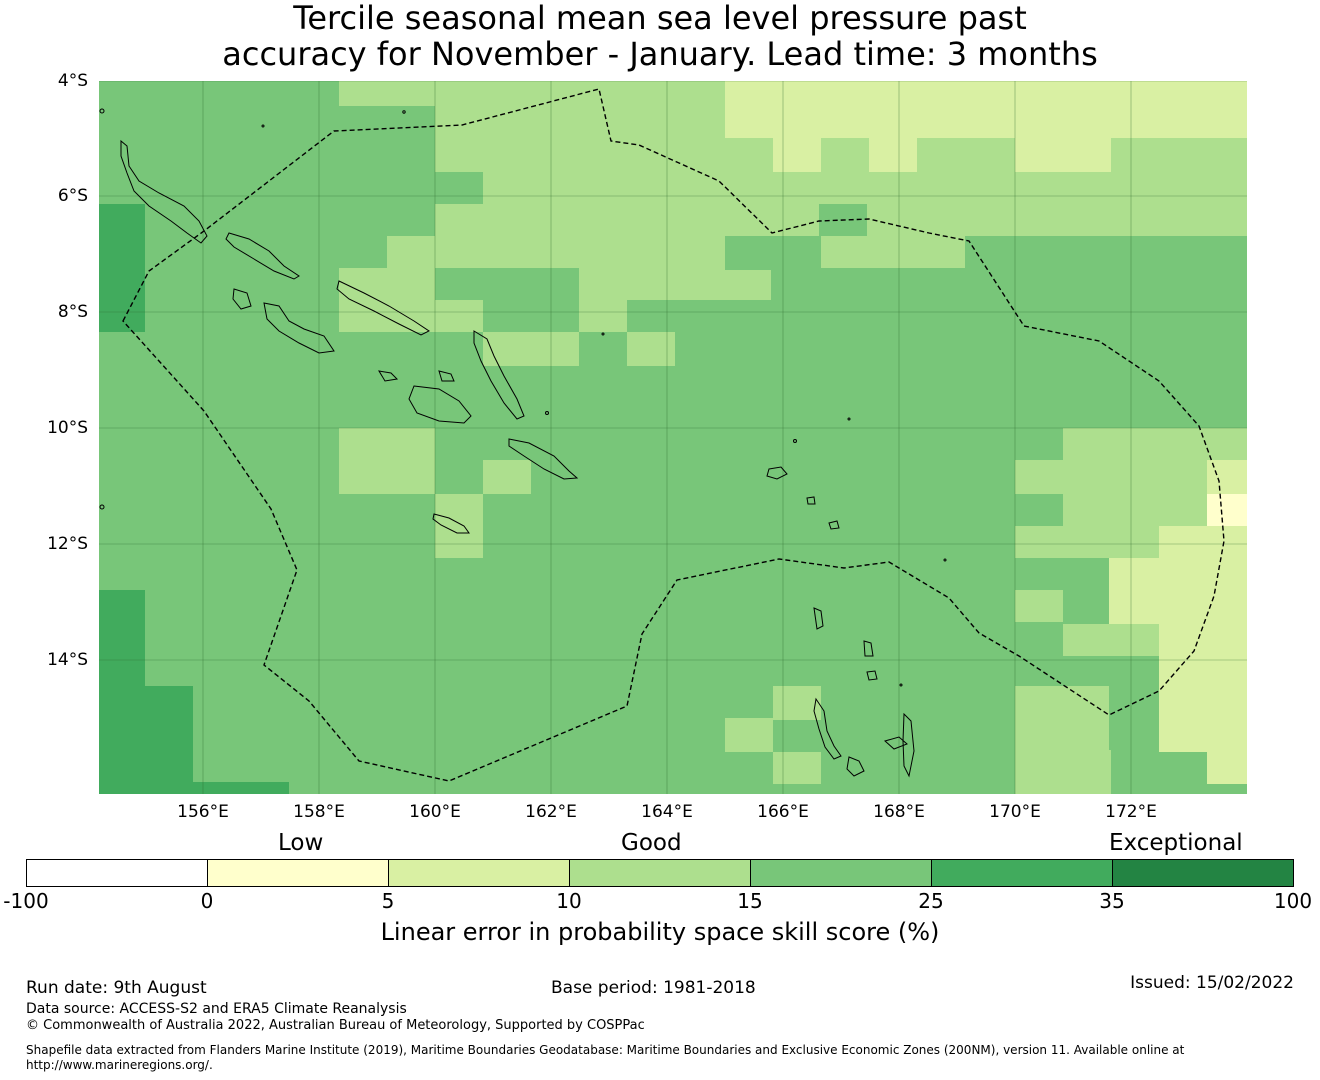  I want to click on island-vella-lavella, so click(242, 299).